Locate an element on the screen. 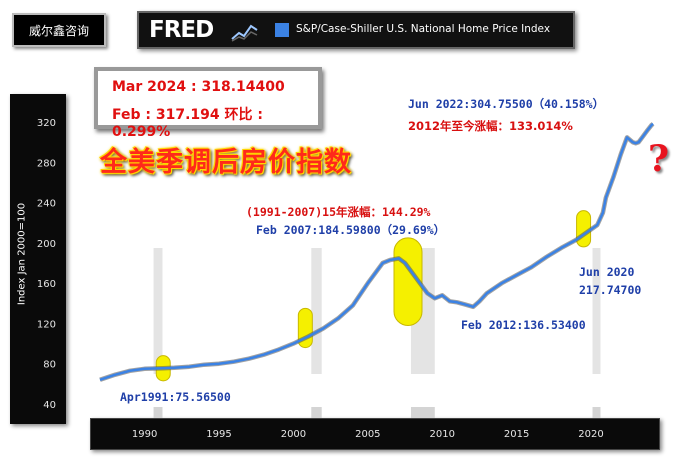  annotation-apr-1991: Apr1991:75.56500 is located at coordinates (175, 397).